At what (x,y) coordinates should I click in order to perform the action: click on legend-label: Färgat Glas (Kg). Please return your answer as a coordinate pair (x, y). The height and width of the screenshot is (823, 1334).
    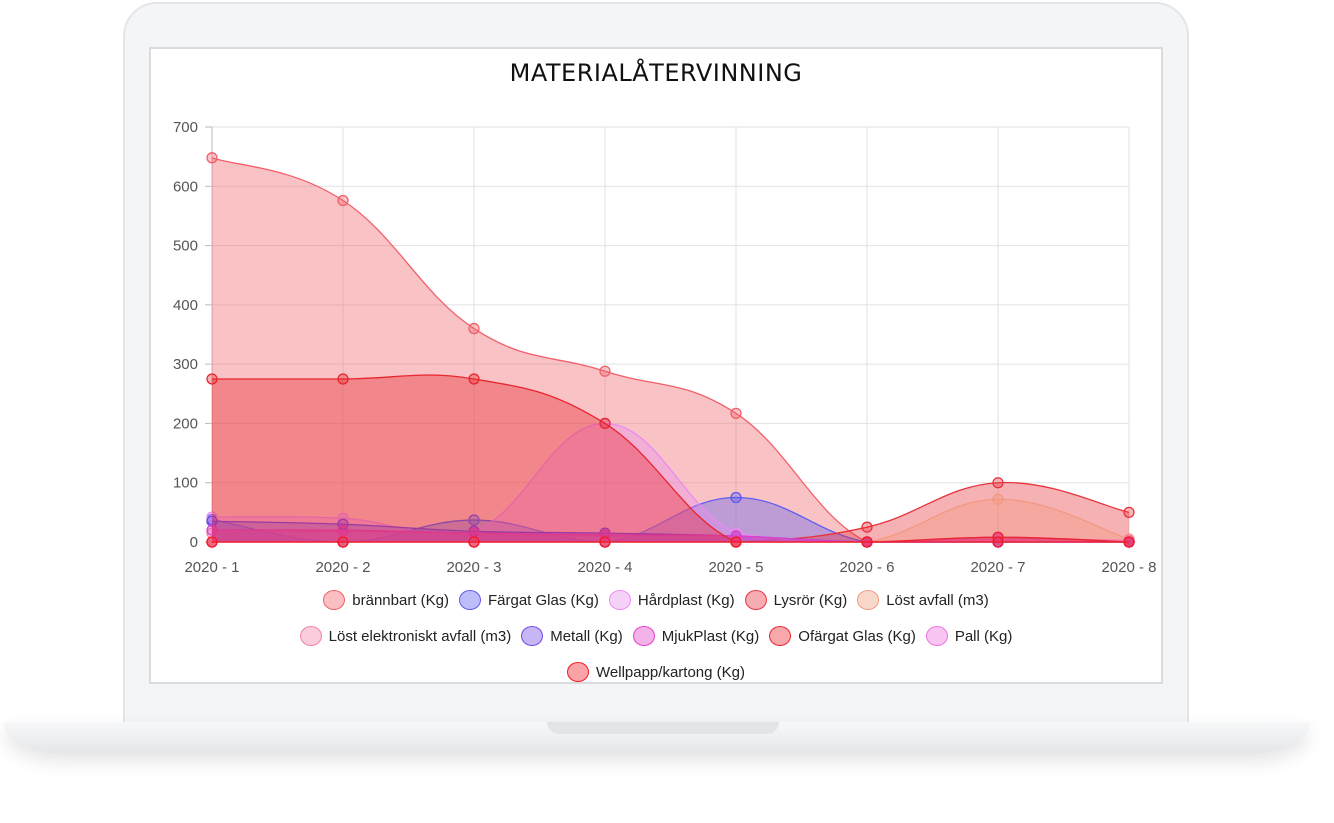
    Looking at the image, I should click on (543, 600).